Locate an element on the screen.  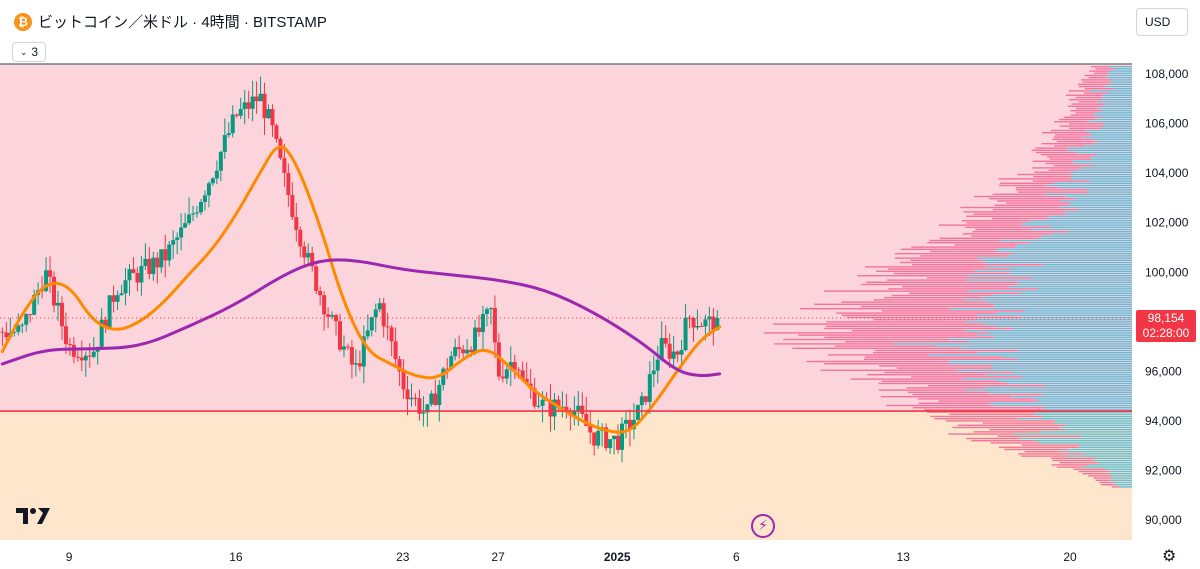
settings-gear-icon: ⚙ is located at coordinates (1169, 555).